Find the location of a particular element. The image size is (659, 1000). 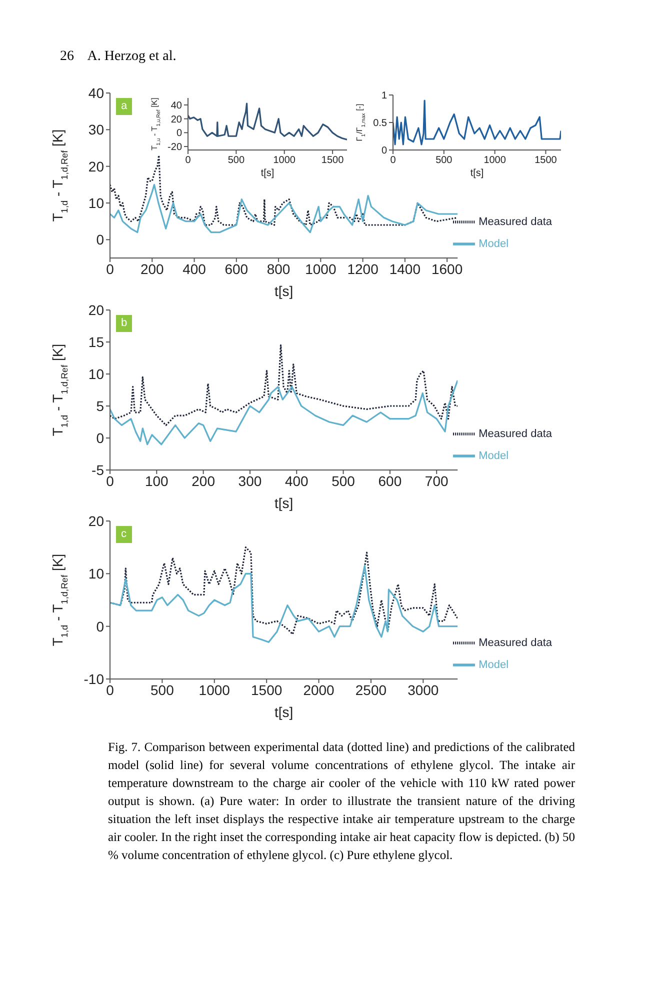

y-tick-label: -20 is located at coordinates (175, 148).